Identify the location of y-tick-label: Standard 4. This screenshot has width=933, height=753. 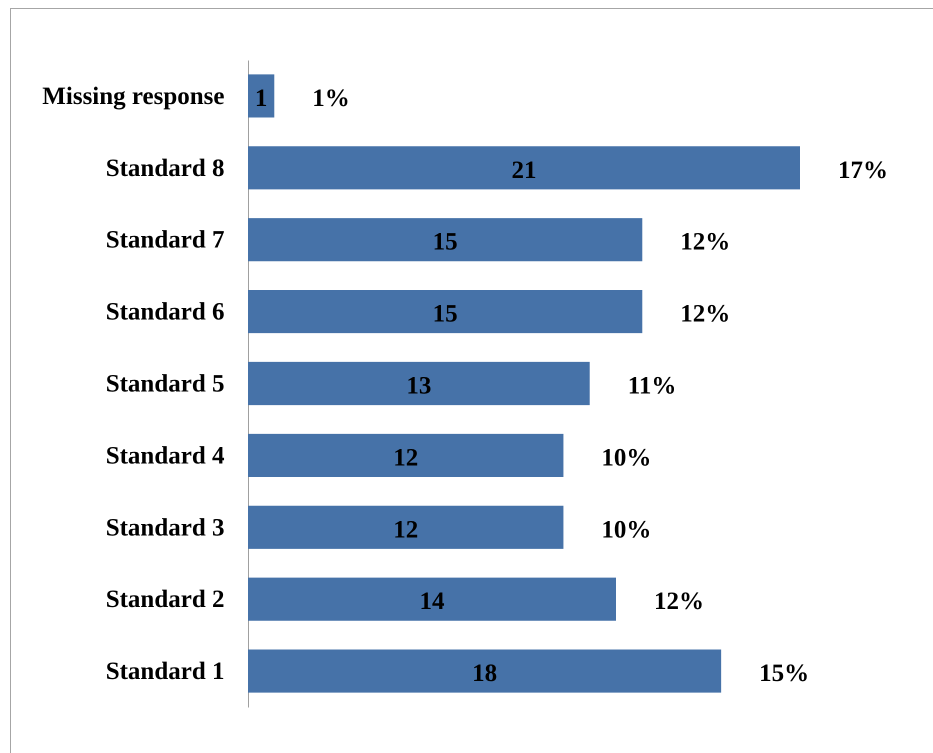
(165, 456).